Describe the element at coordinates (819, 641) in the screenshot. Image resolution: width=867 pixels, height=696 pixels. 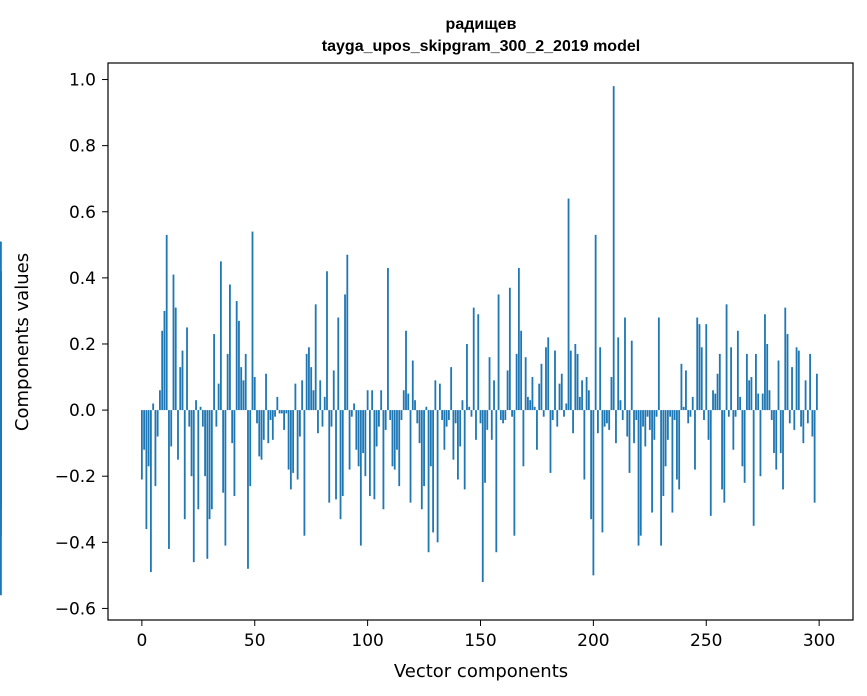
I see `x-tick-label: 300` at that location.